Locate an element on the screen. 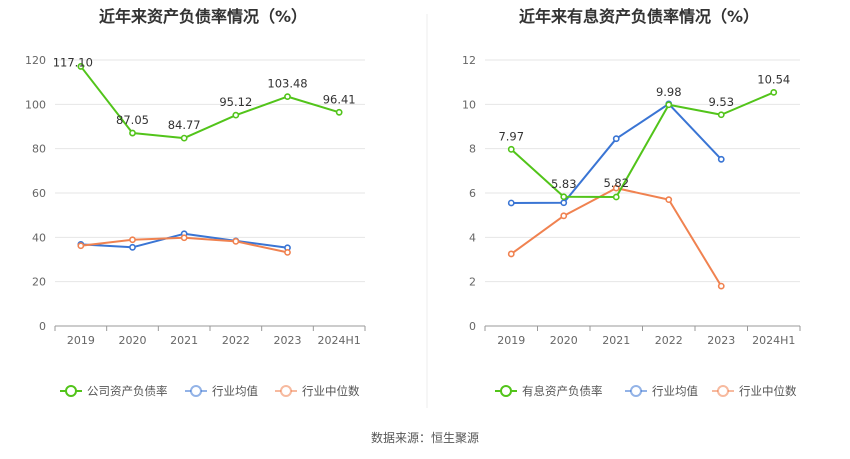  data-label: 117.10 is located at coordinates (73, 62).